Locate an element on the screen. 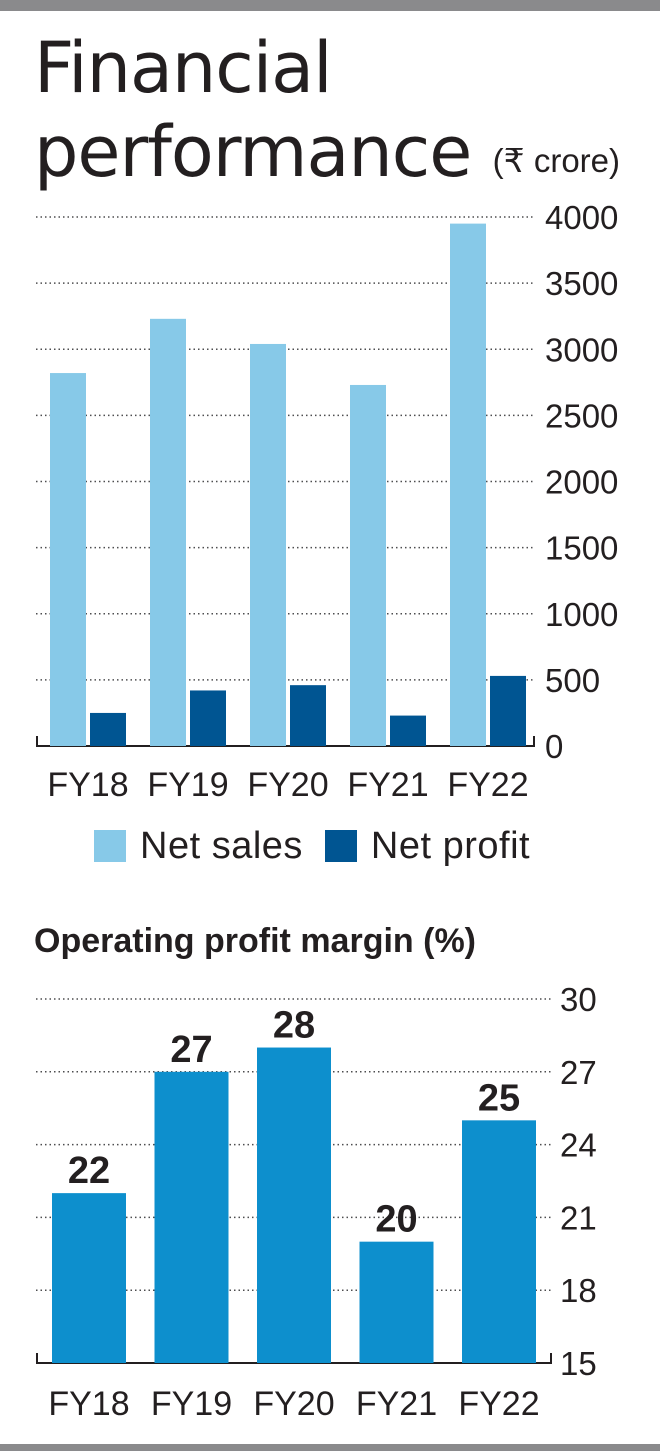 This screenshot has width=660, height=1451. bar-net-sales-fy22 is located at coordinates (468, 485).